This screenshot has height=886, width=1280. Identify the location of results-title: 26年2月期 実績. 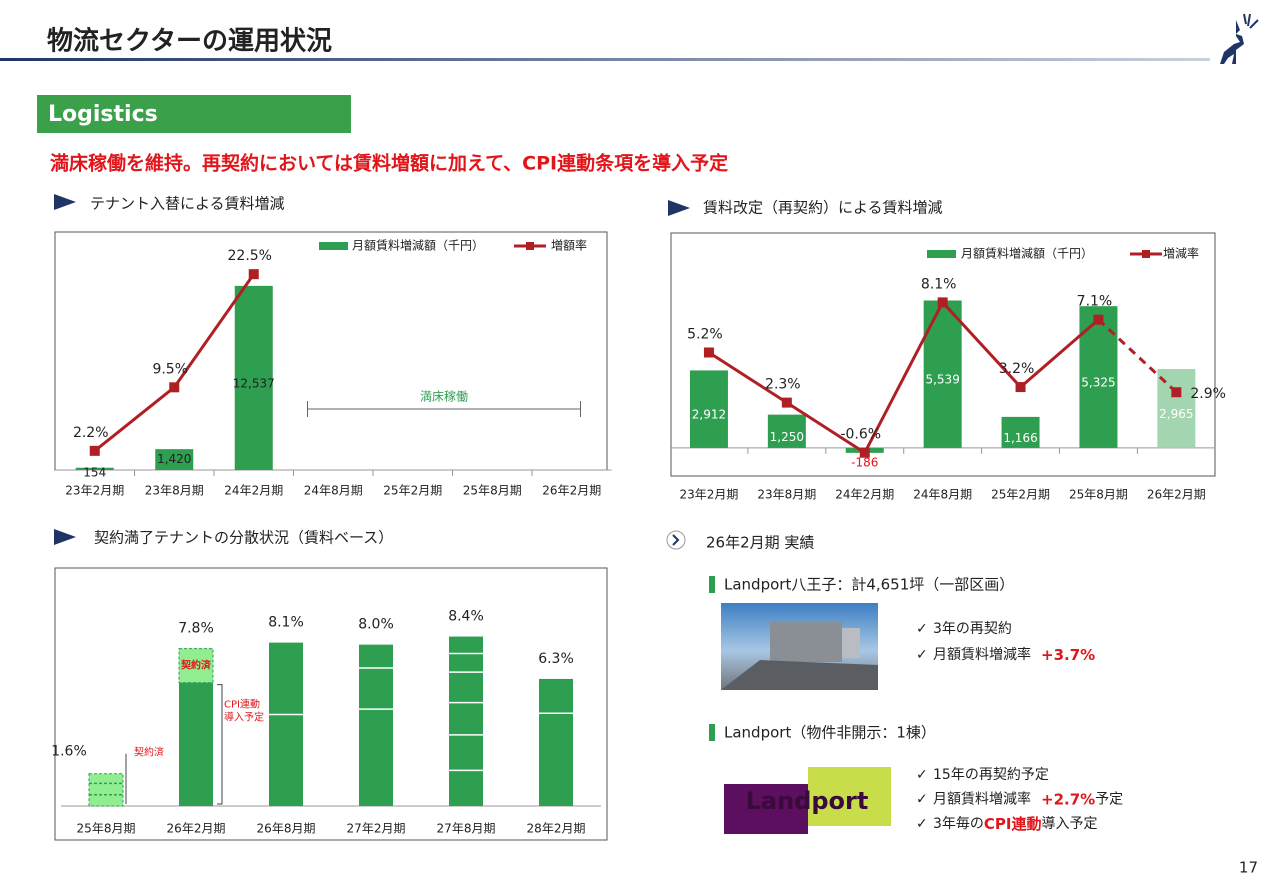
(760, 543).